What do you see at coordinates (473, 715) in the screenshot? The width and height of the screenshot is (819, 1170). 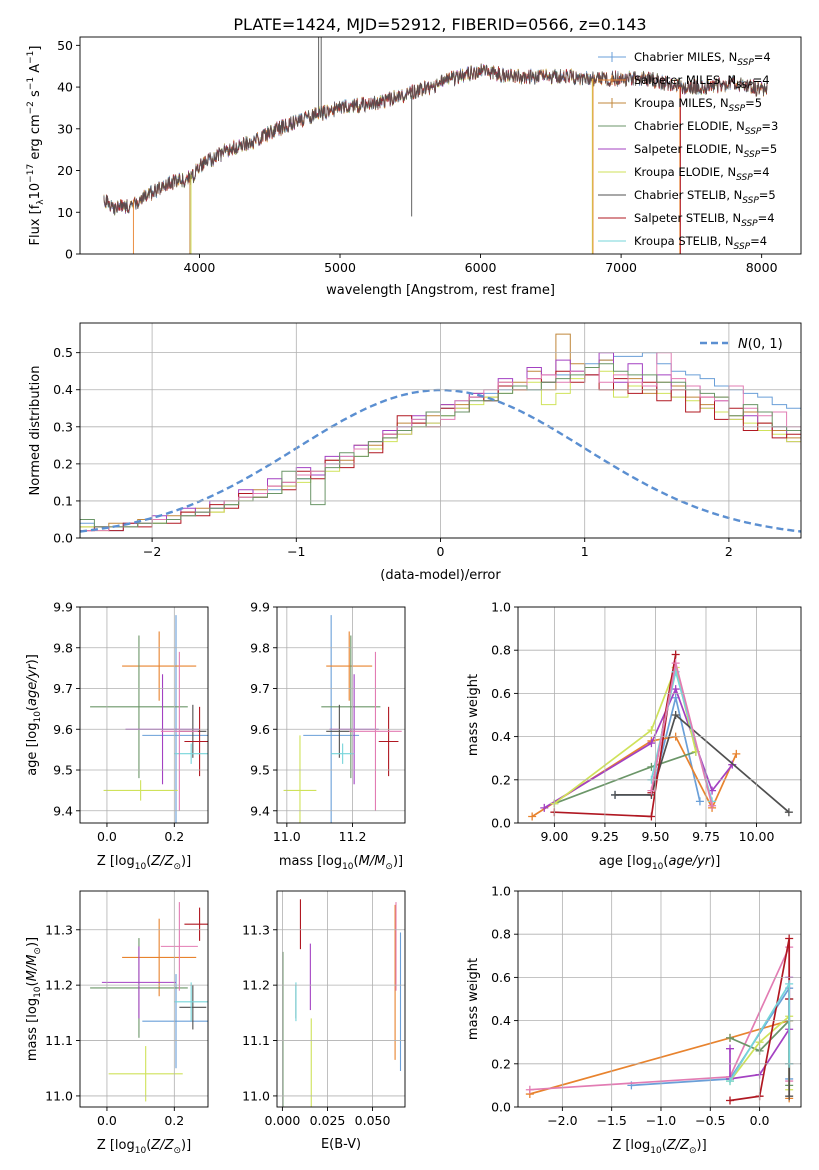 I see `y-axis-label: mass weight` at bounding box center [473, 715].